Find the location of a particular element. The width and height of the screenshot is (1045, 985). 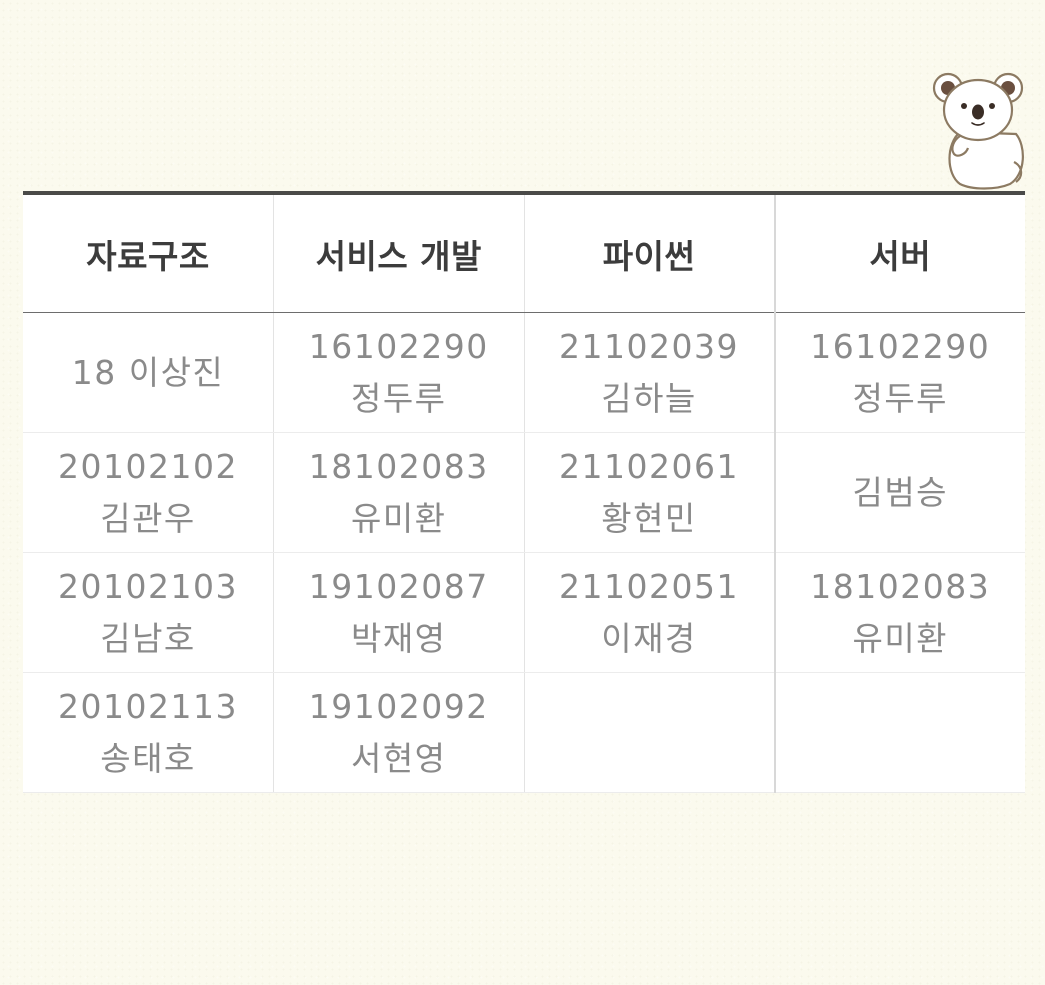

table-cell: 21102051 이재경 is located at coordinates (650, 612).